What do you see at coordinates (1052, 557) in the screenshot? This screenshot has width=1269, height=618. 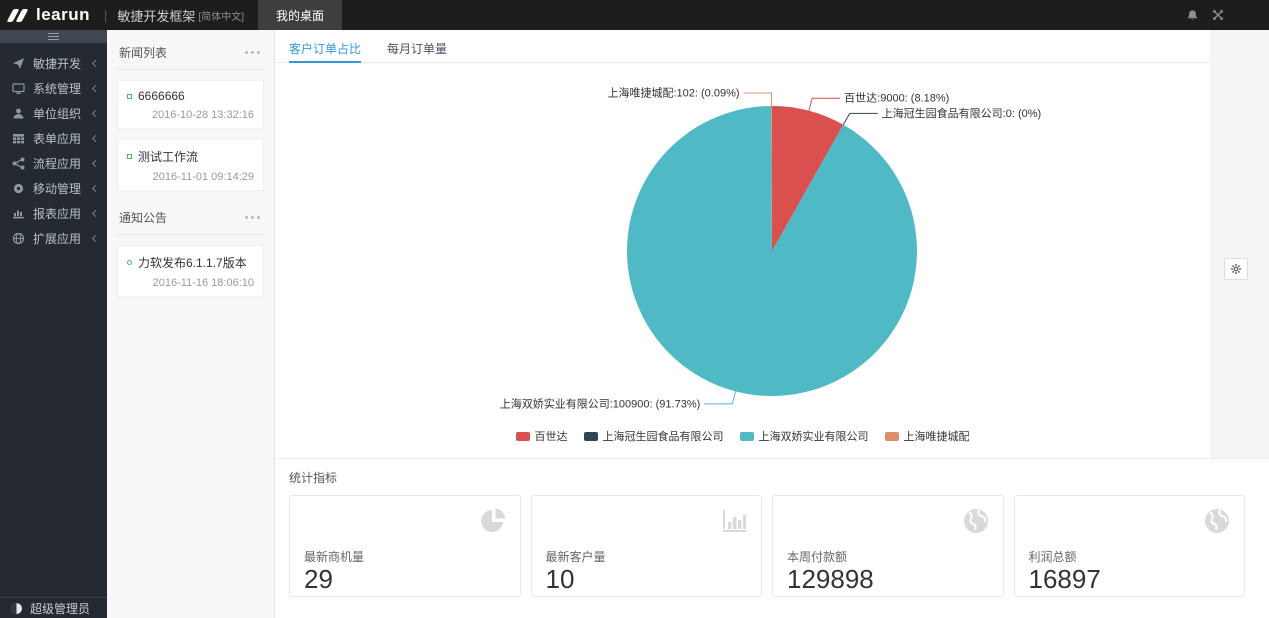 I see `stat-label: 利润总额` at bounding box center [1052, 557].